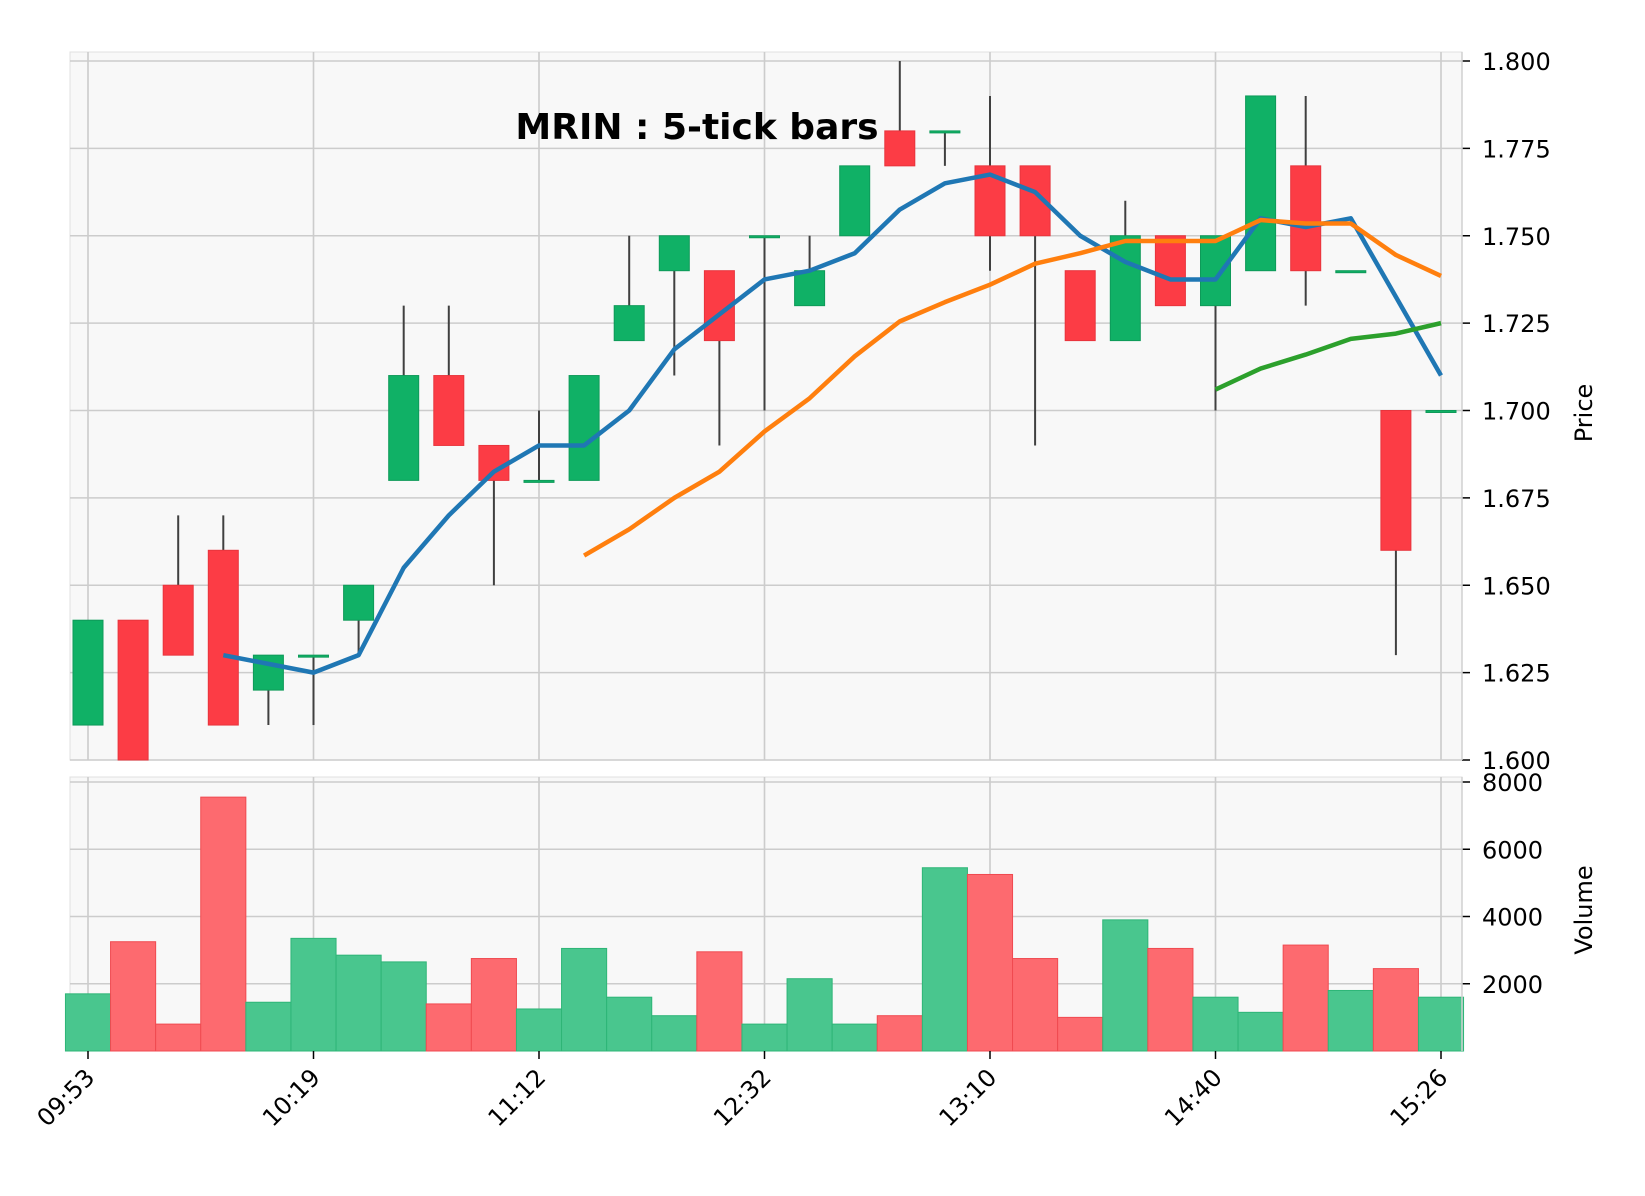 This screenshot has width=1645, height=1196. I want to click on price-tick-label: 1.650, so click(1516, 586).